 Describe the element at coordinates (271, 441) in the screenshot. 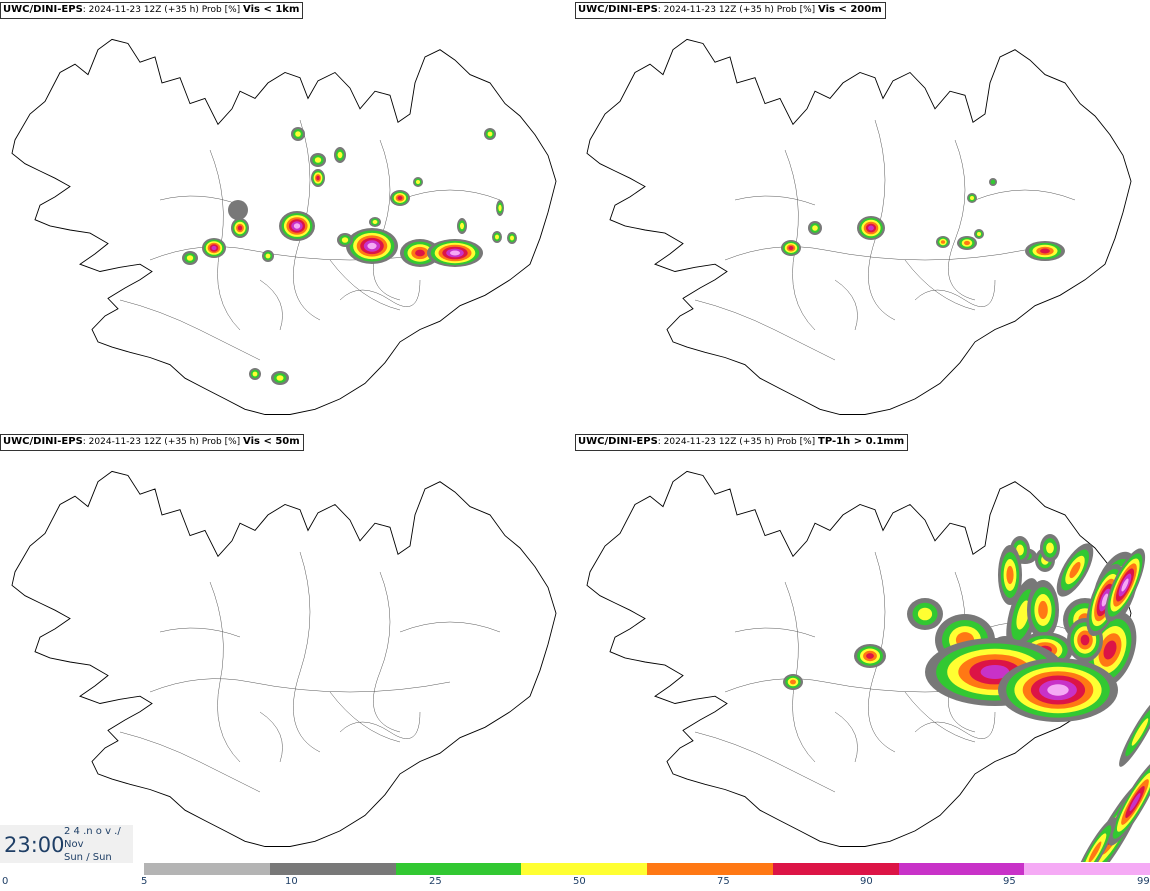

I see `variable-name: Vis < 50m` at that location.